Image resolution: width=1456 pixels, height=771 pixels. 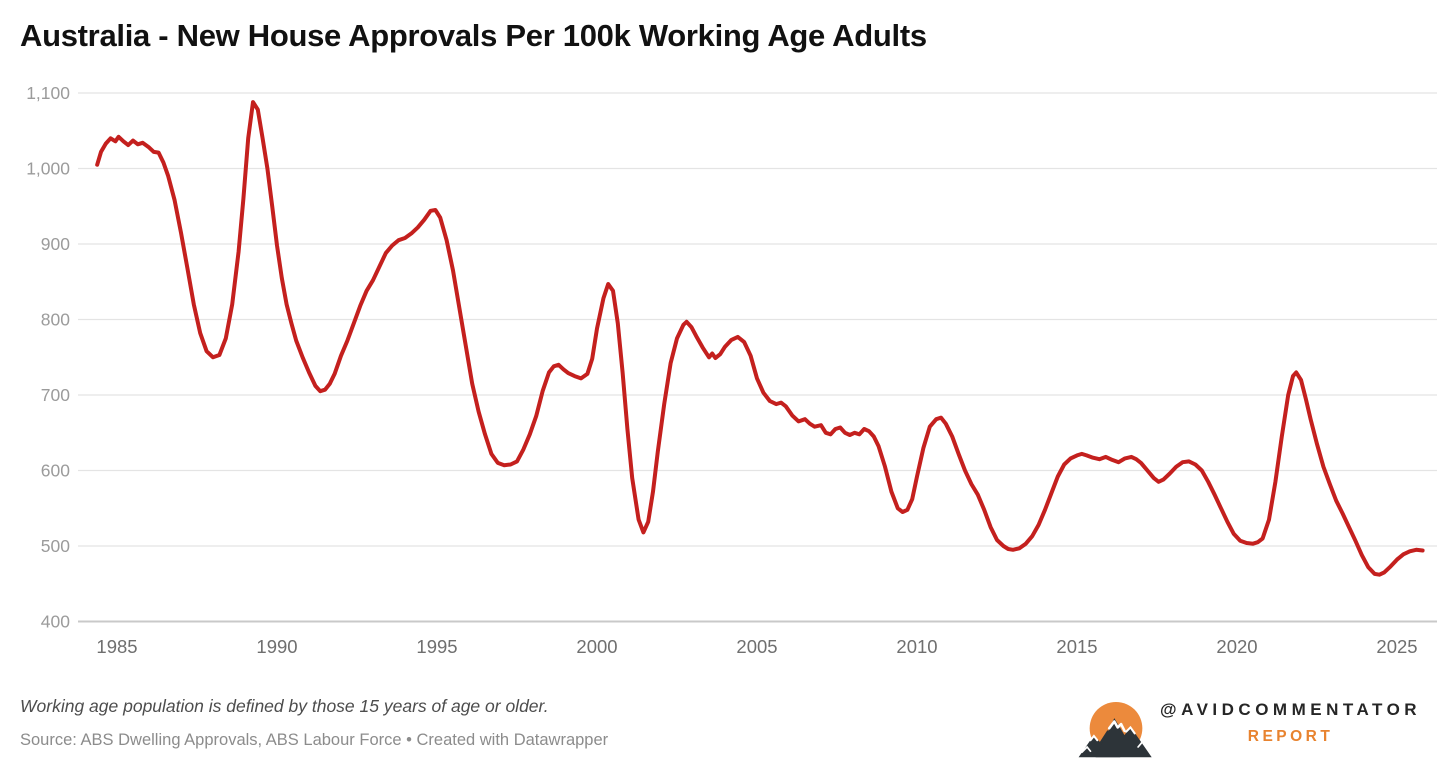 I want to click on x-axis-tick-label: 2025, so click(x=1396, y=646).